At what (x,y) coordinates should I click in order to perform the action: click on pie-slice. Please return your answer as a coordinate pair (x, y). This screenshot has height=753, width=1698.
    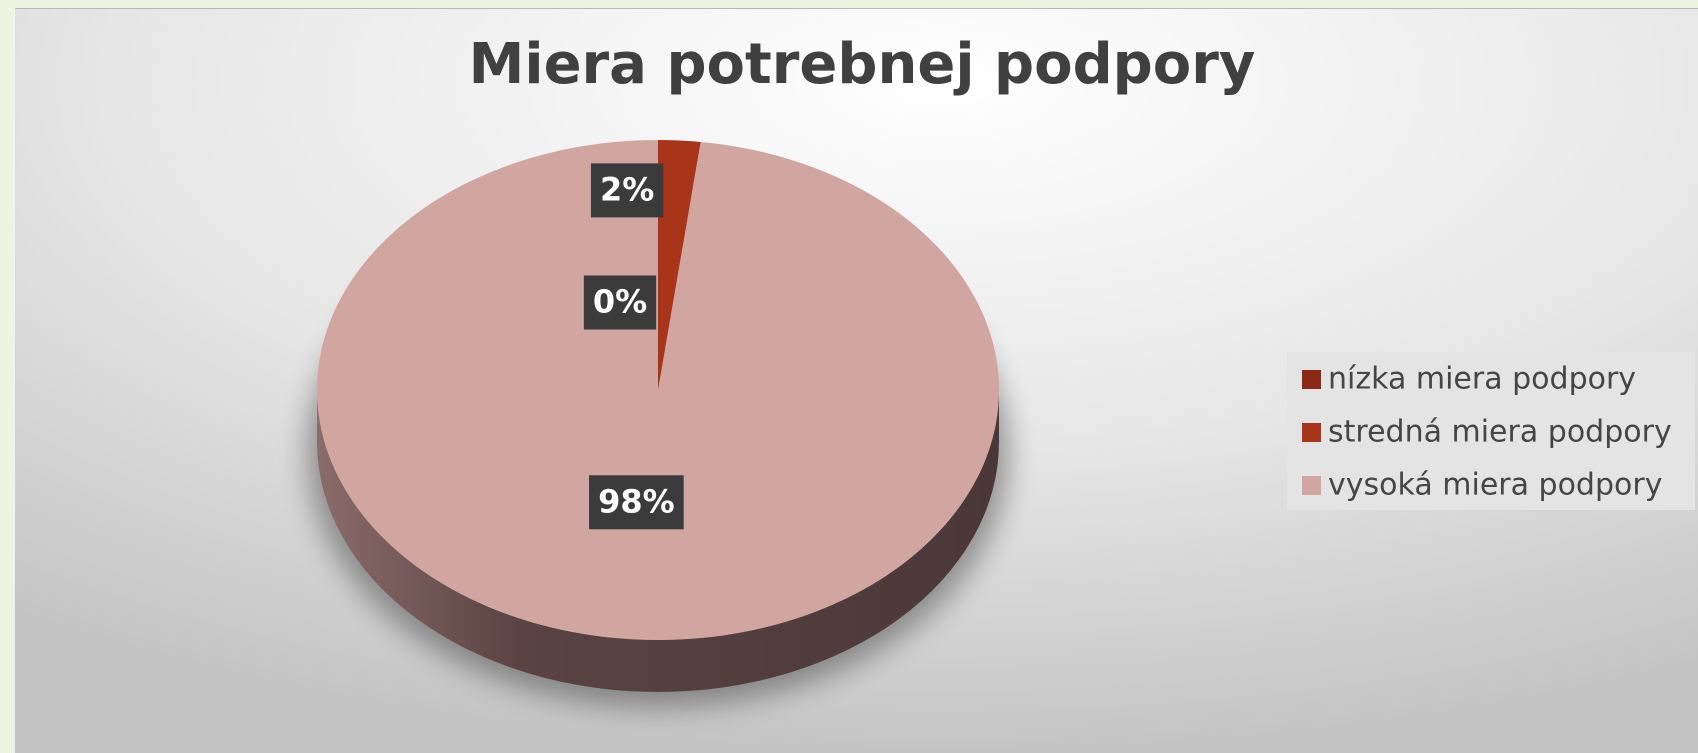
    Looking at the image, I should click on (679, 265).